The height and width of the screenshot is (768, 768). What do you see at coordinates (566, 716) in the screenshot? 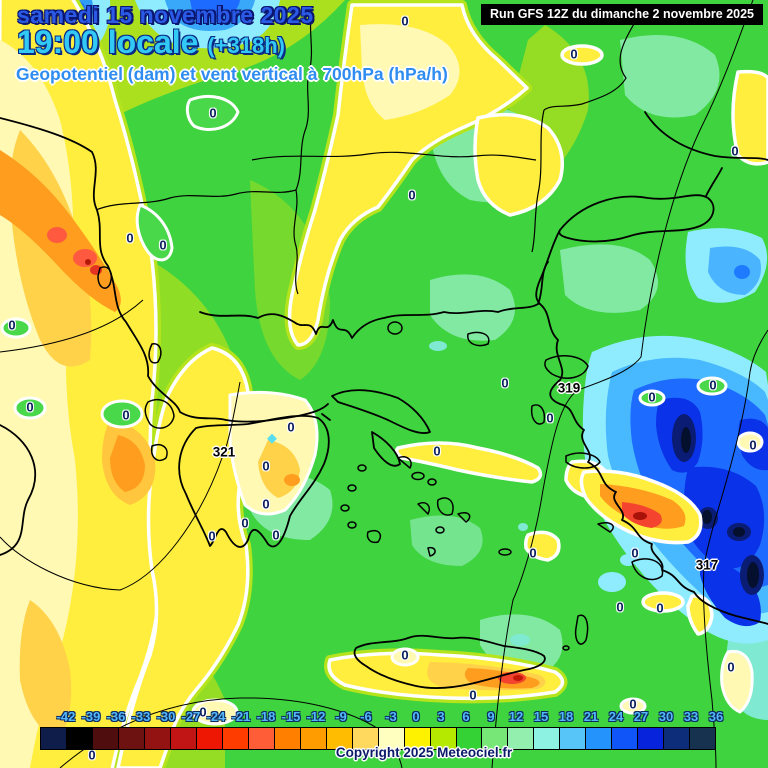
I see `colorbar-tick-label: 18` at bounding box center [566, 716].